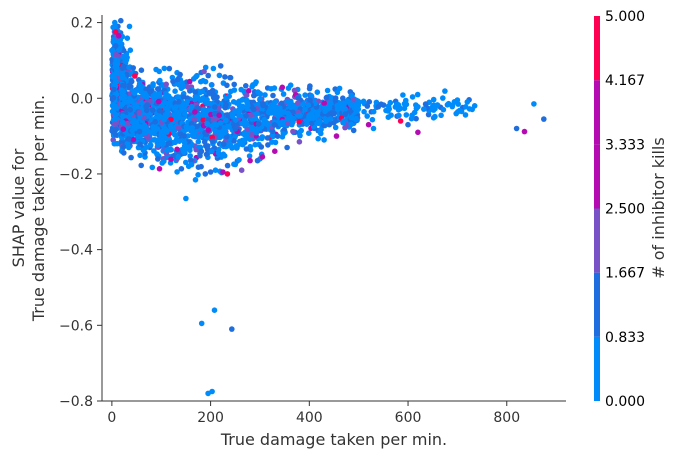 This screenshot has width=682, height=459. What do you see at coordinates (625, 81) in the screenshot?
I see `colorbar-tick-label: 4.167` at bounding box center [625, 81].